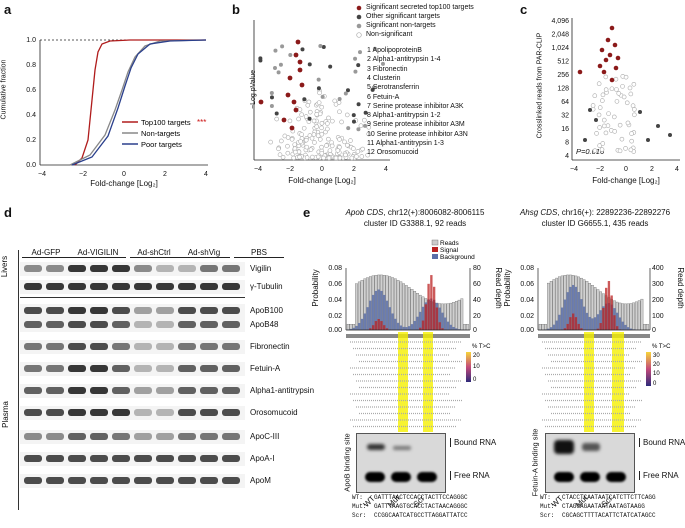  What do you see at coordinates (598, 497) in the screenshot?
I see `e-right-seq-wt: WT:CTACCTCAATAATCATCTTCTTCAGG` at bounding box center [598, 497].